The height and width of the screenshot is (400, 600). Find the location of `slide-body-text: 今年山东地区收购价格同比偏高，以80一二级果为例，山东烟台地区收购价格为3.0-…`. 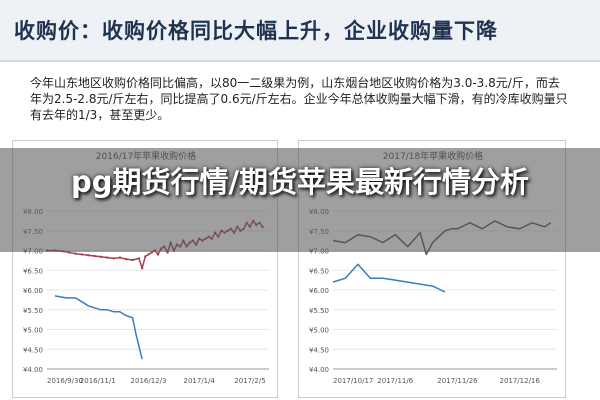

slide-body-text: 今年山东地区收购价格同比偏高，以80一二级果为例，山东烟台地区收购价格为3.0-… is located at coordinates (299, 99).